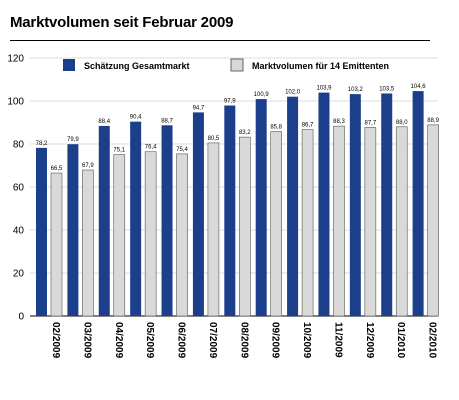 Image resolution: width=459 pixels, height=400 pixels. I want to click on legend-swatch-14-emittenten, so click(237, 65).